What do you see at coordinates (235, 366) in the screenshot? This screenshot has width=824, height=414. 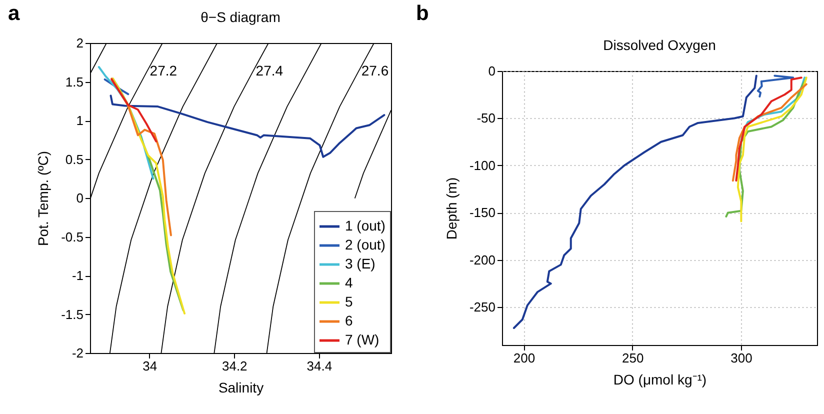 I see `x-tick-label: 34.2` at bounding box center [235, 366].